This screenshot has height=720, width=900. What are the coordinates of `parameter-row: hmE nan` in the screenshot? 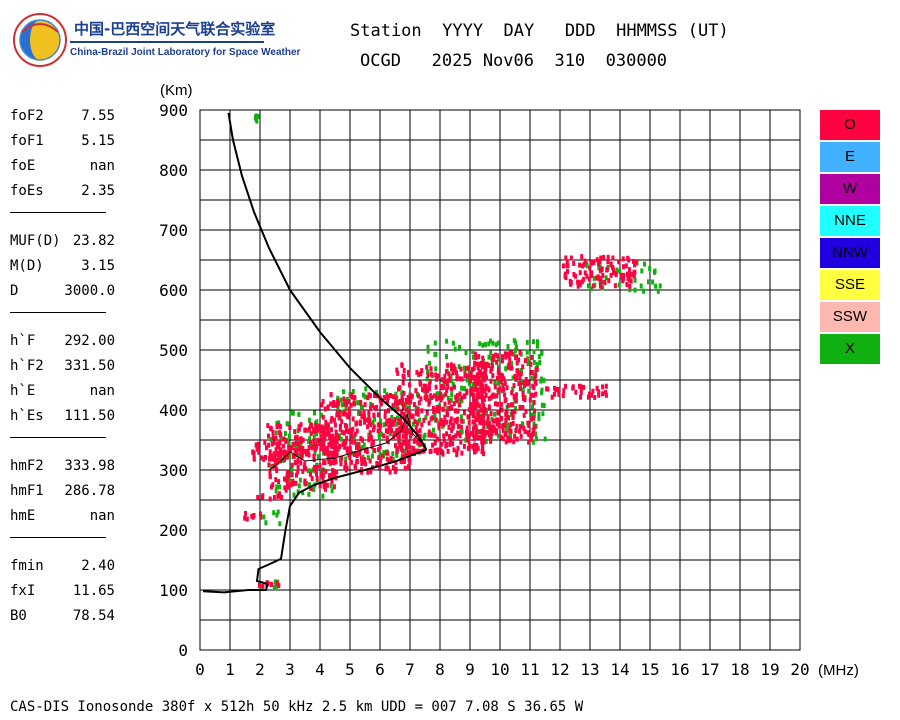 It's located at (62, 520).